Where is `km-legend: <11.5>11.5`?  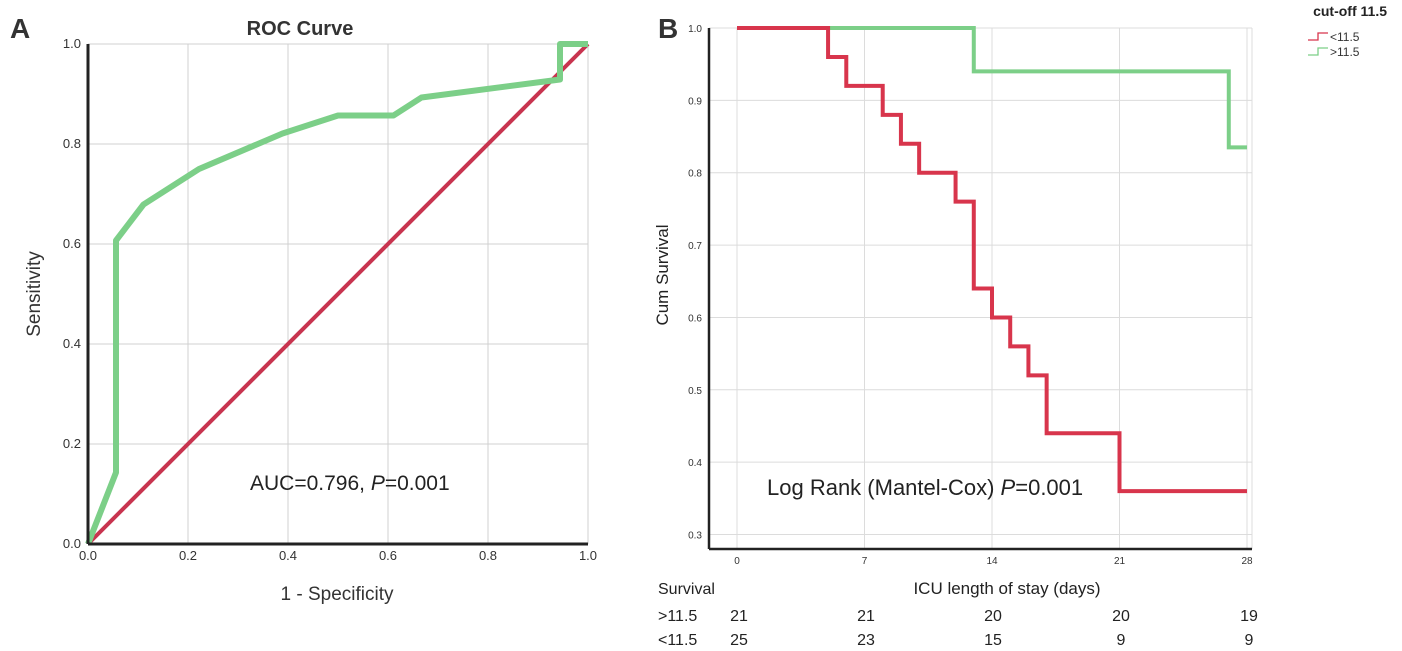
km-legend: <11.5>11.5 is located at coordinates (1334, 44).